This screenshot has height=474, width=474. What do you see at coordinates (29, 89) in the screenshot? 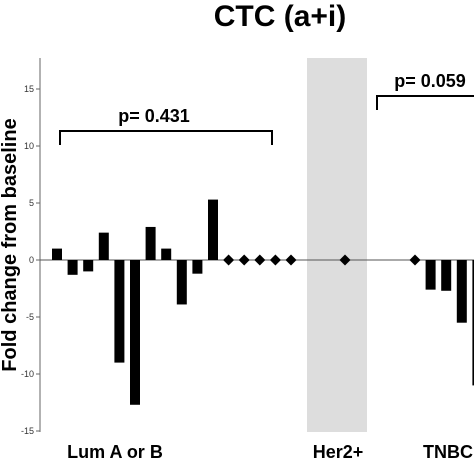
I see `y-tick-label: 15` at bounding box center [29, 89].